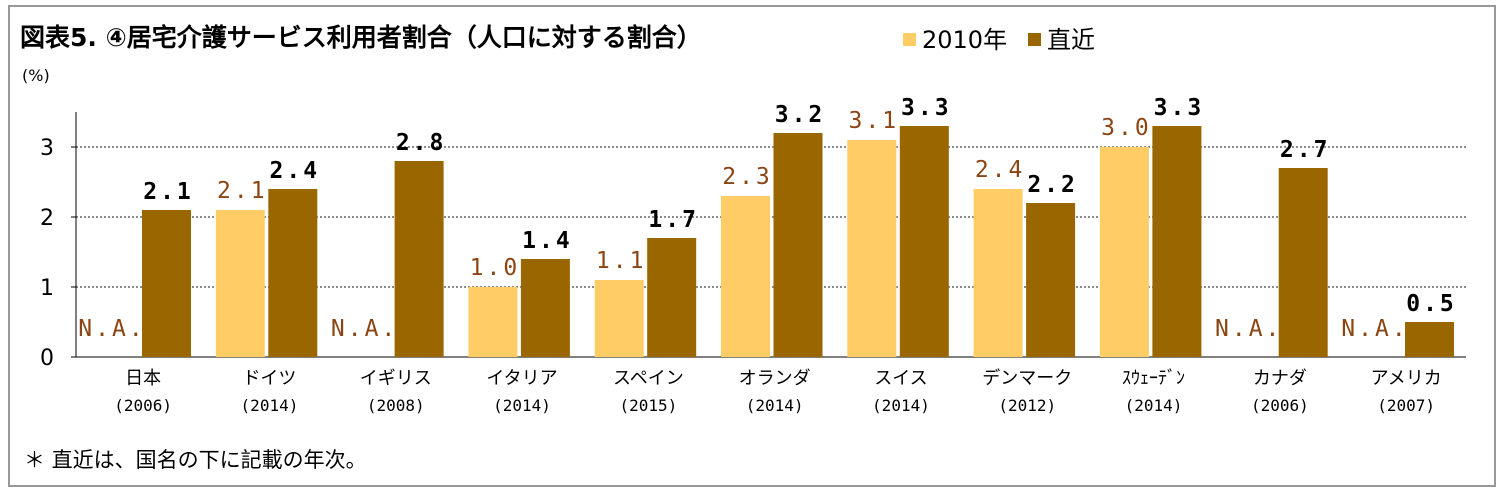  Describe the element at coordinates (1406, 378) in the screenshot. I see `x-category-label: アメリカ` at that location.